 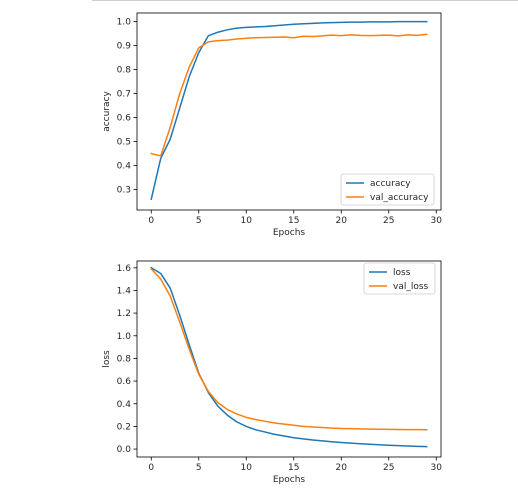 What do you see at coordinates (124, 46) in the screenshot?
I see `y-tick-label: 0.9` at bounding box center [124, 46].